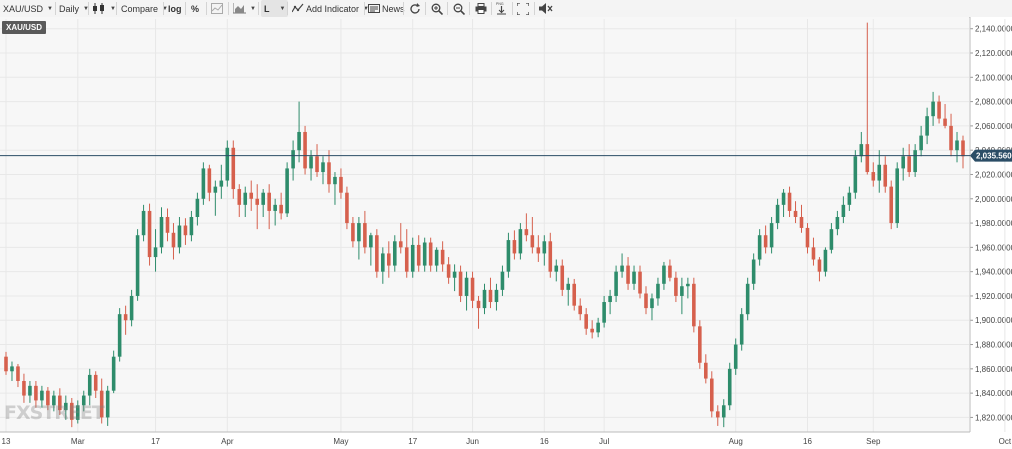 This screenshot has width=1012, height=449. Describe the element at coordinates (298, 8) in the screenshot. I see `indicator-icon` at that location.